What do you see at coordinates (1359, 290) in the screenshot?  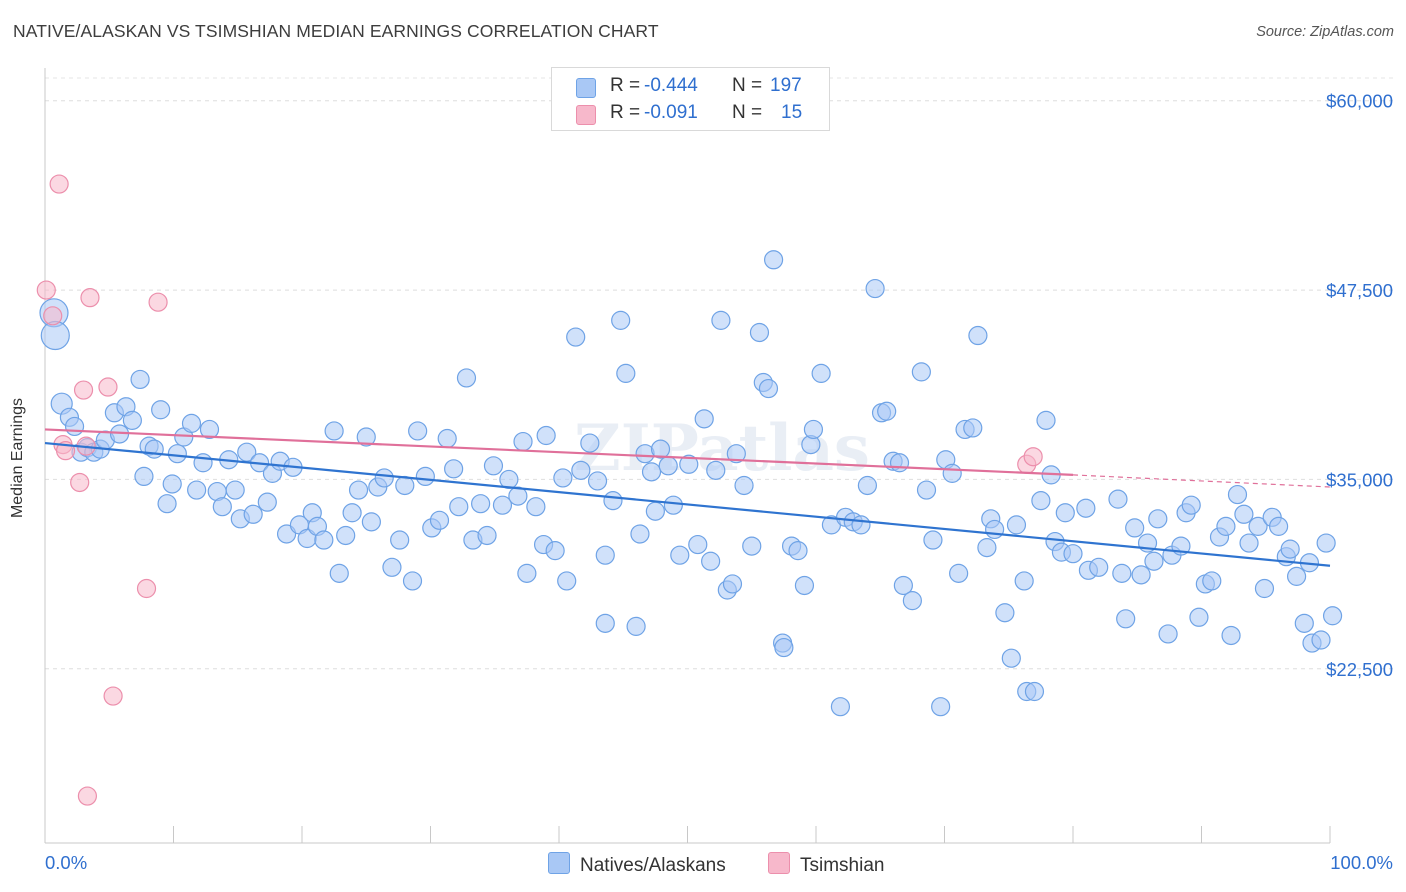 I see `y-tick-label: $47,500` at bounding box center [1359, 290].